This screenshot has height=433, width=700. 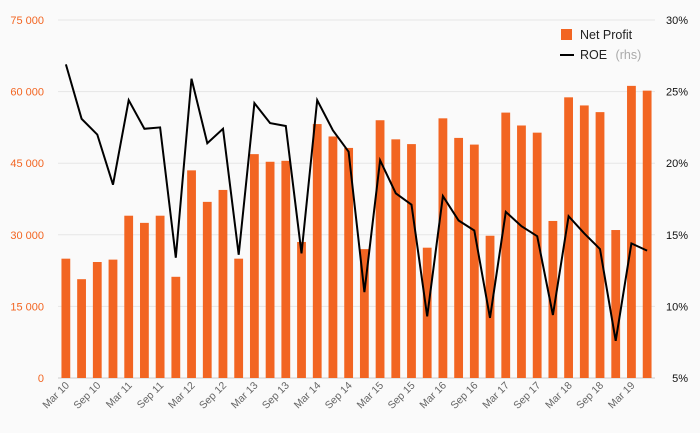 I want to click on y-right-tick-label: 20%, so click(x=677, y=164).